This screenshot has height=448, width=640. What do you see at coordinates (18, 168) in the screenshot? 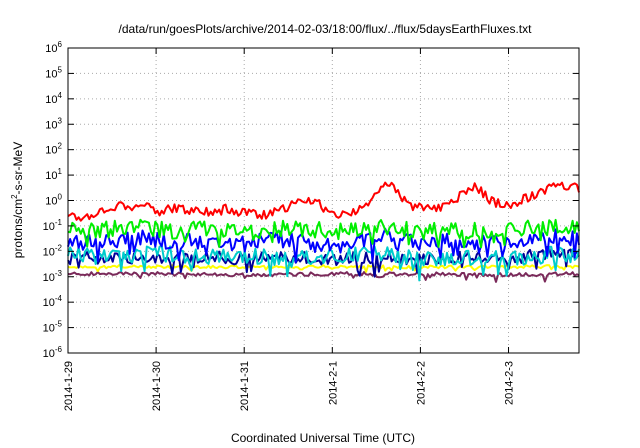
I see `y-axis-label-tail: -s-sr-MeV` at bounding box center [18, 168].